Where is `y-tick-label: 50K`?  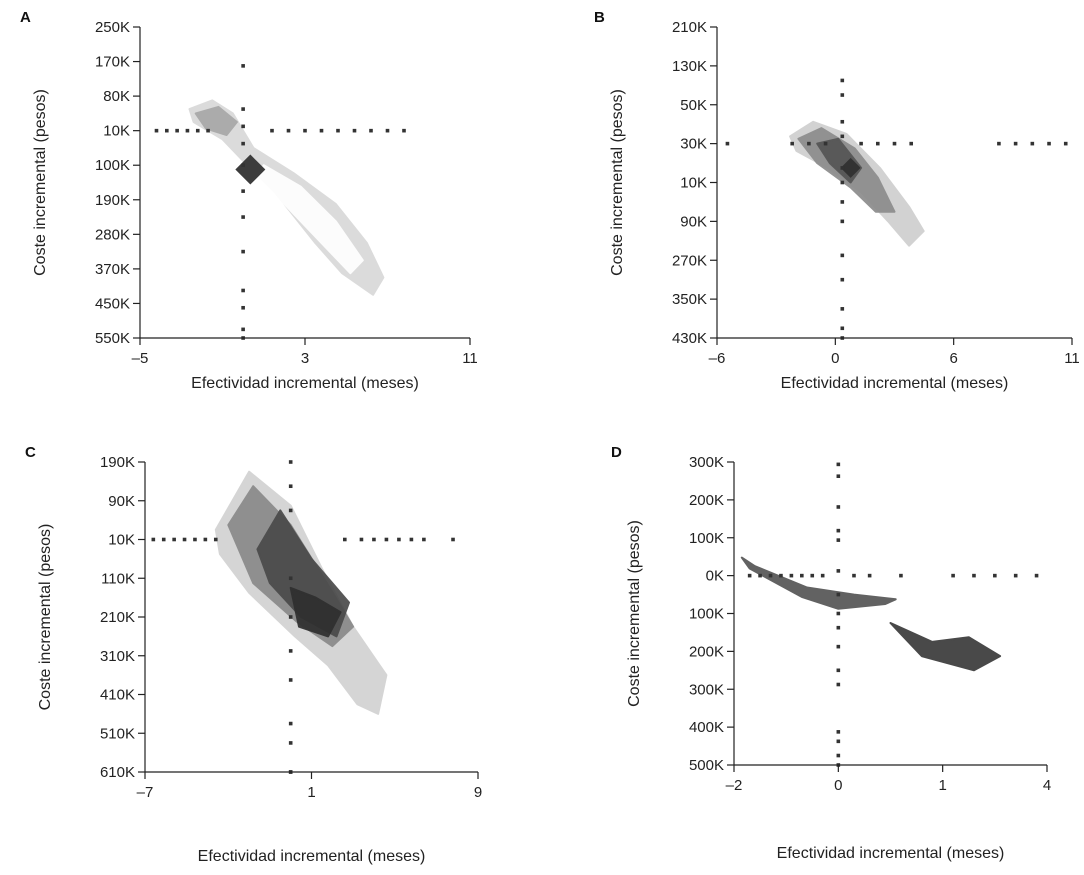 y-tick-label: 50K is located at coordinates (693, 105).